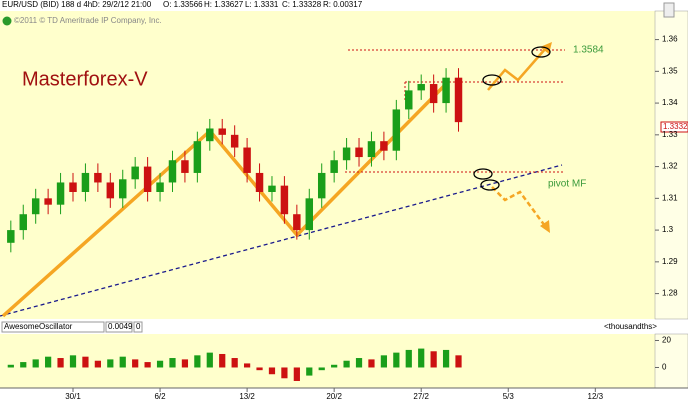 This screenshot has height=404, width=688. I want to click on open: O: 1.33566, so click(183, 4).